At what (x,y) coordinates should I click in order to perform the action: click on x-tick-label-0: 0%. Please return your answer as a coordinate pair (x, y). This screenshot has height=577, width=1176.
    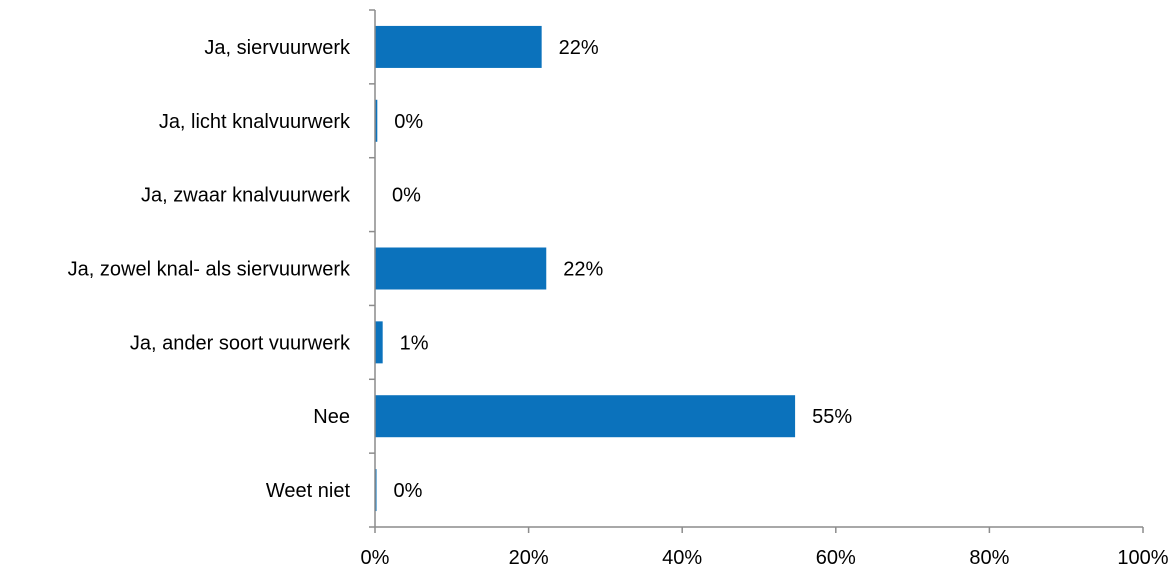
    Looking at the image, I should click on (375, 558).